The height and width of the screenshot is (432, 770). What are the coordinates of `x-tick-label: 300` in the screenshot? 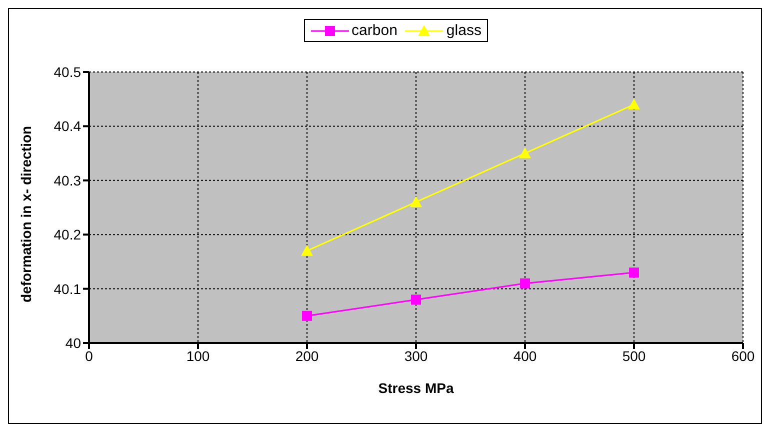 It's located at (416, 356).